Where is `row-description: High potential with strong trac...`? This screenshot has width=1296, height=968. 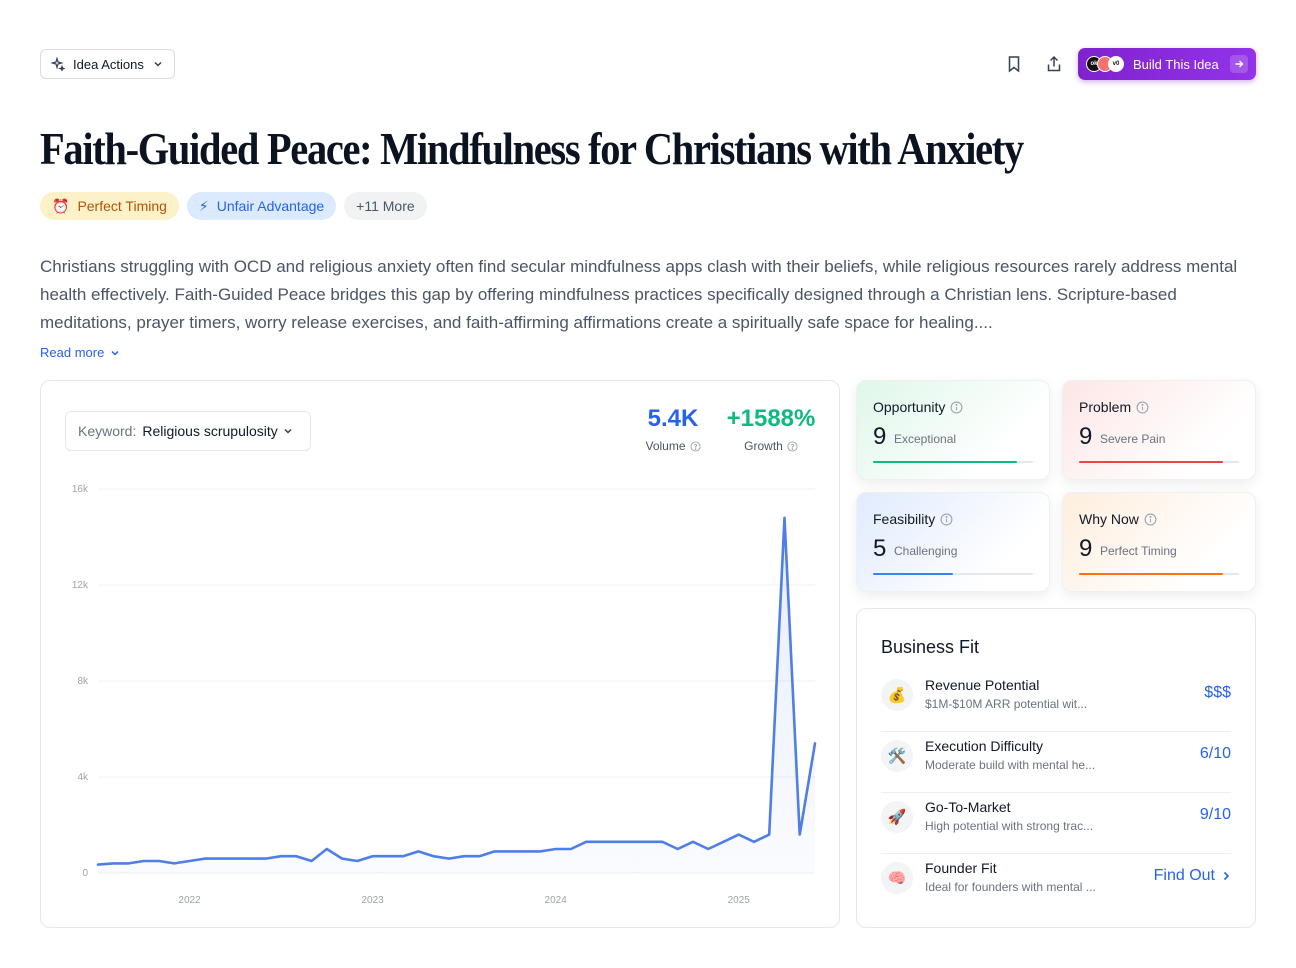 row-description: High potential with strong trac... is located at coordinates (1009, 826).